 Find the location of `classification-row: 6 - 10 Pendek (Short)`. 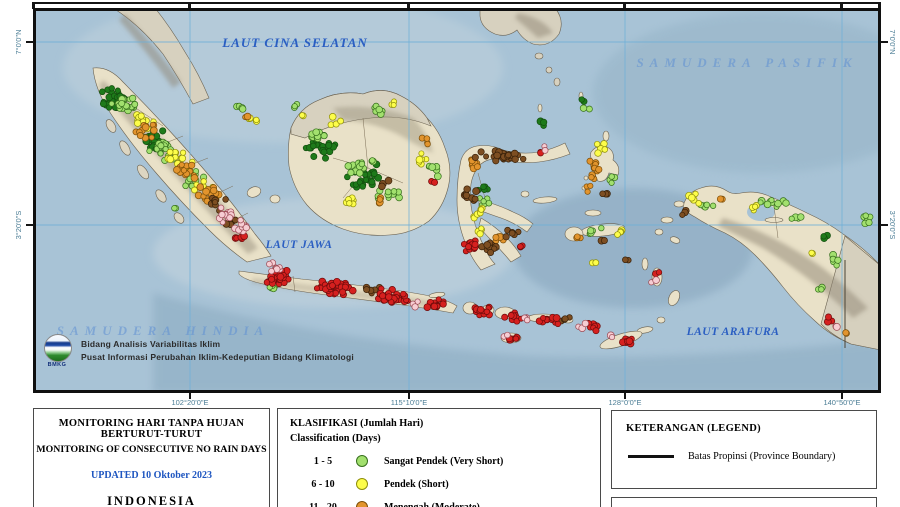

classification-row: 6 - 10 Pendek (Short) is located at coordinates (450, 484).